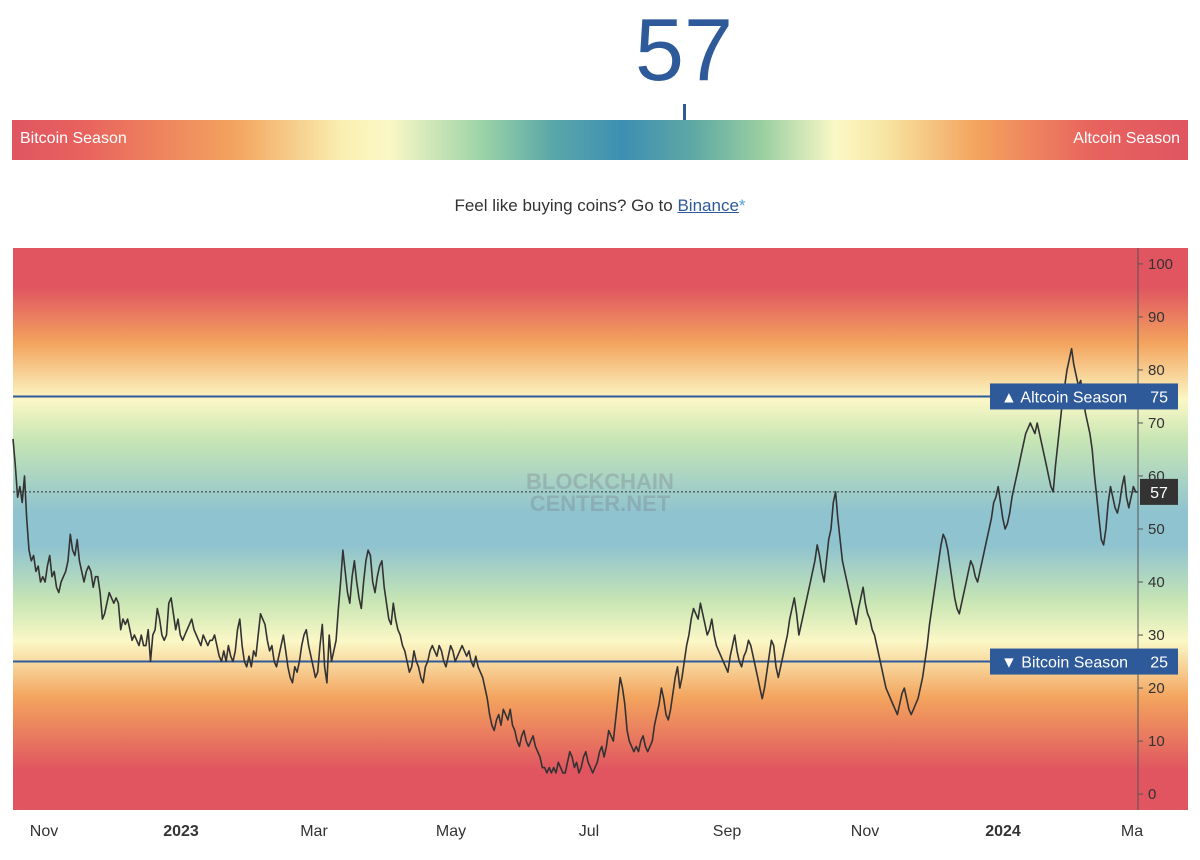  Describe the element at coordinates (684, 49) in the screenshot. I see `gauge-value: 57` at that location.